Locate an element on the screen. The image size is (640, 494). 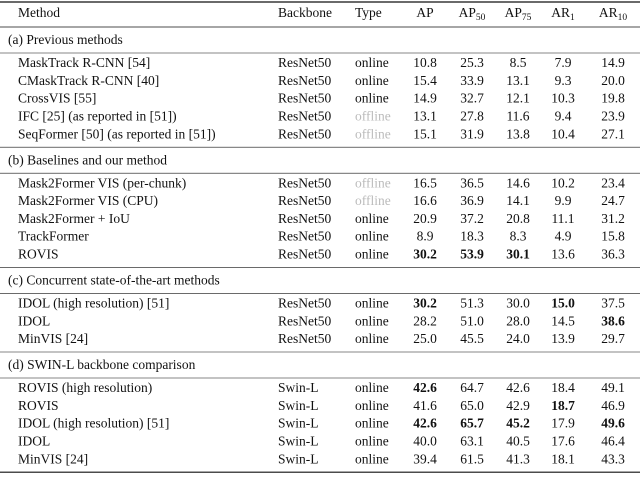
table-cell: 10.8 is located at coordinates (425, 62).